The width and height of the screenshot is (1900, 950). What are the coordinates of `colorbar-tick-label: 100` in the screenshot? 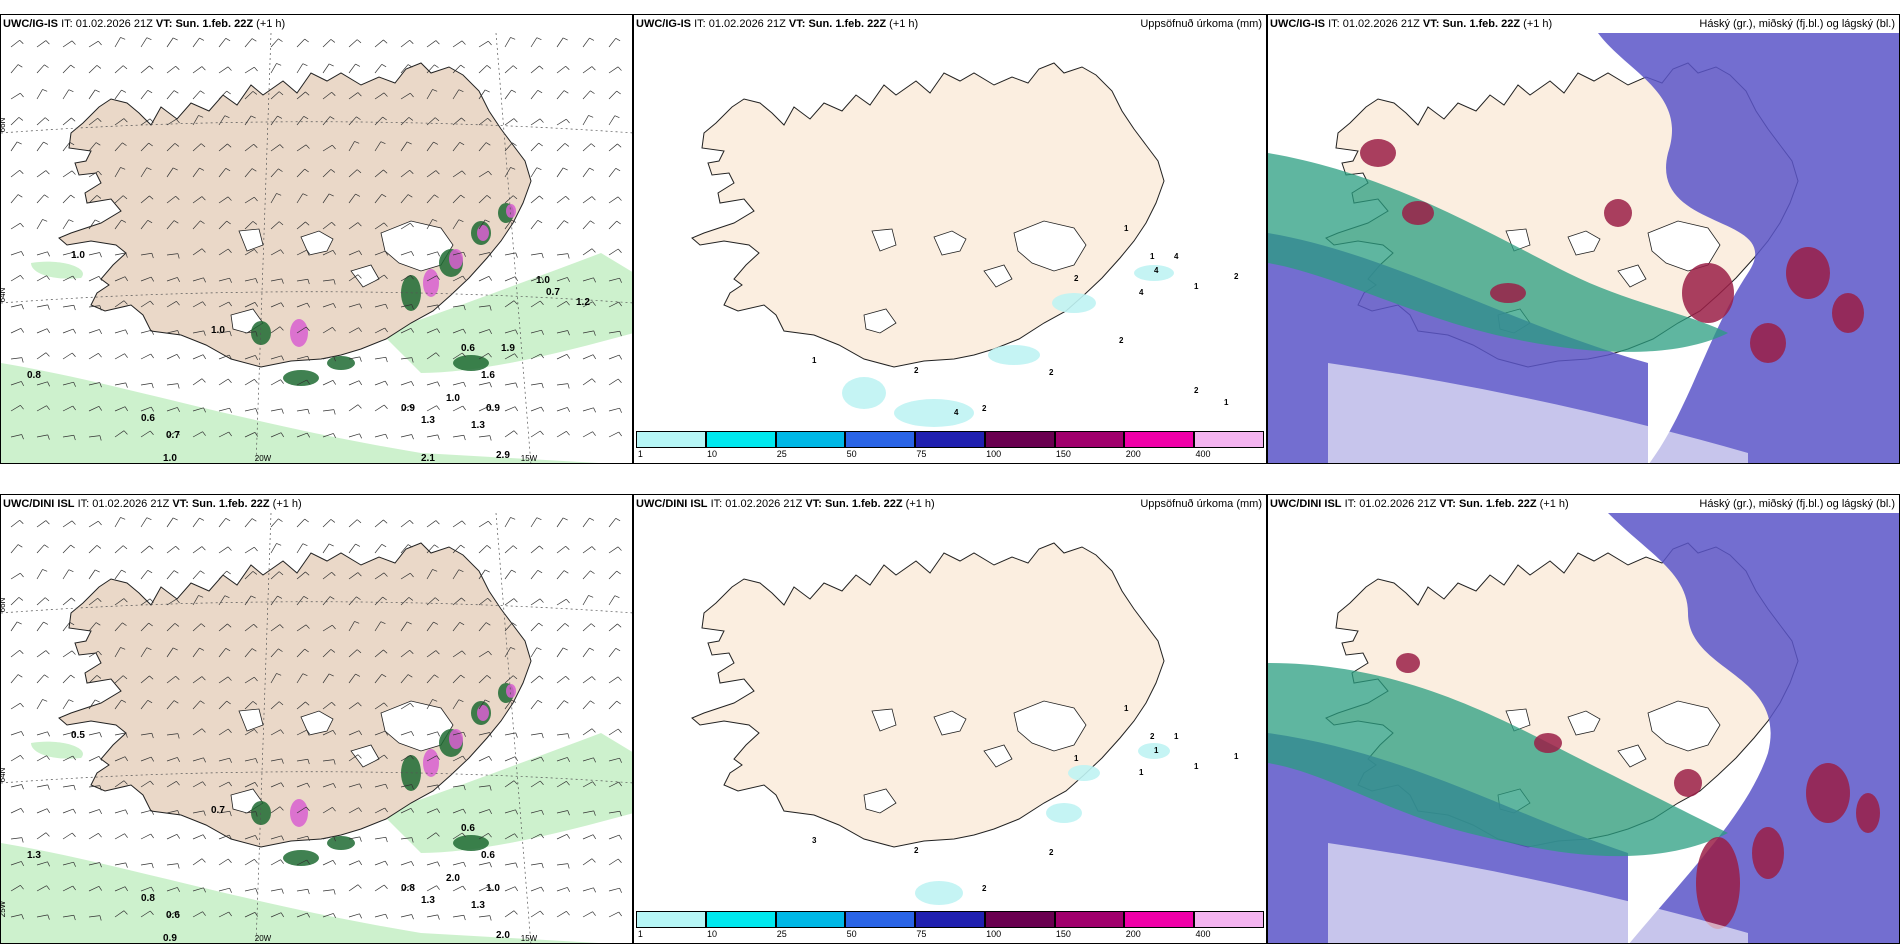 It's located at (994, 454).